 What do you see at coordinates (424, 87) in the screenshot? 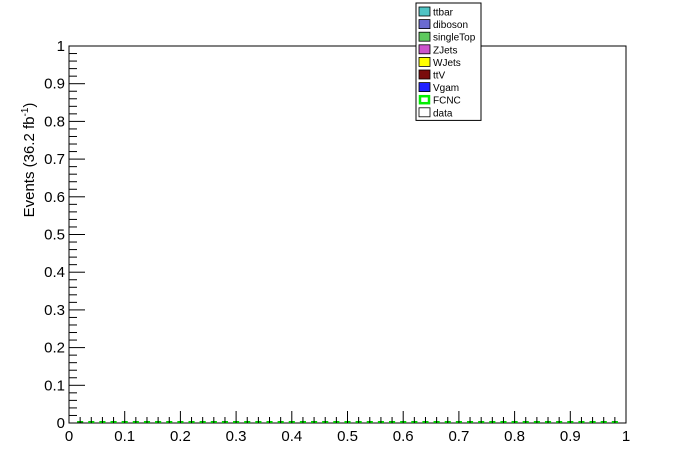
I see `legend-swatch-vgam` at bounding box center [424, 87].